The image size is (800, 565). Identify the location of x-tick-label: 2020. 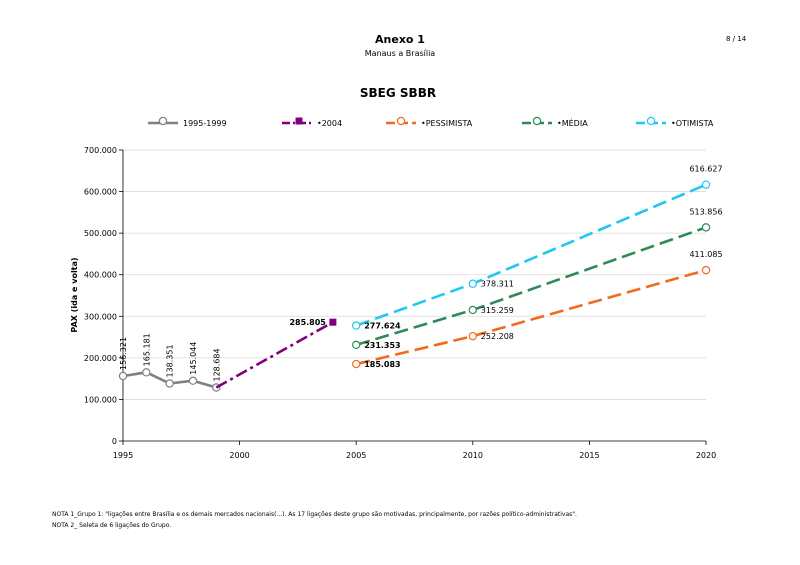
(706, 455).